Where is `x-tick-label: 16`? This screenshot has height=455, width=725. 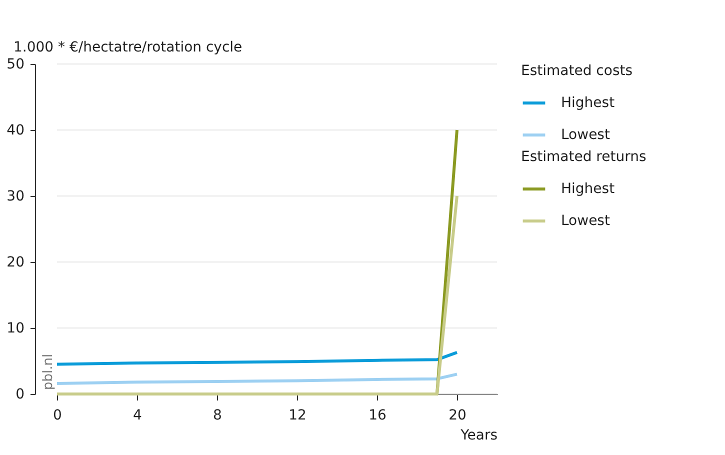 x-tick-label: 16 is located at coordinates (377, 416).